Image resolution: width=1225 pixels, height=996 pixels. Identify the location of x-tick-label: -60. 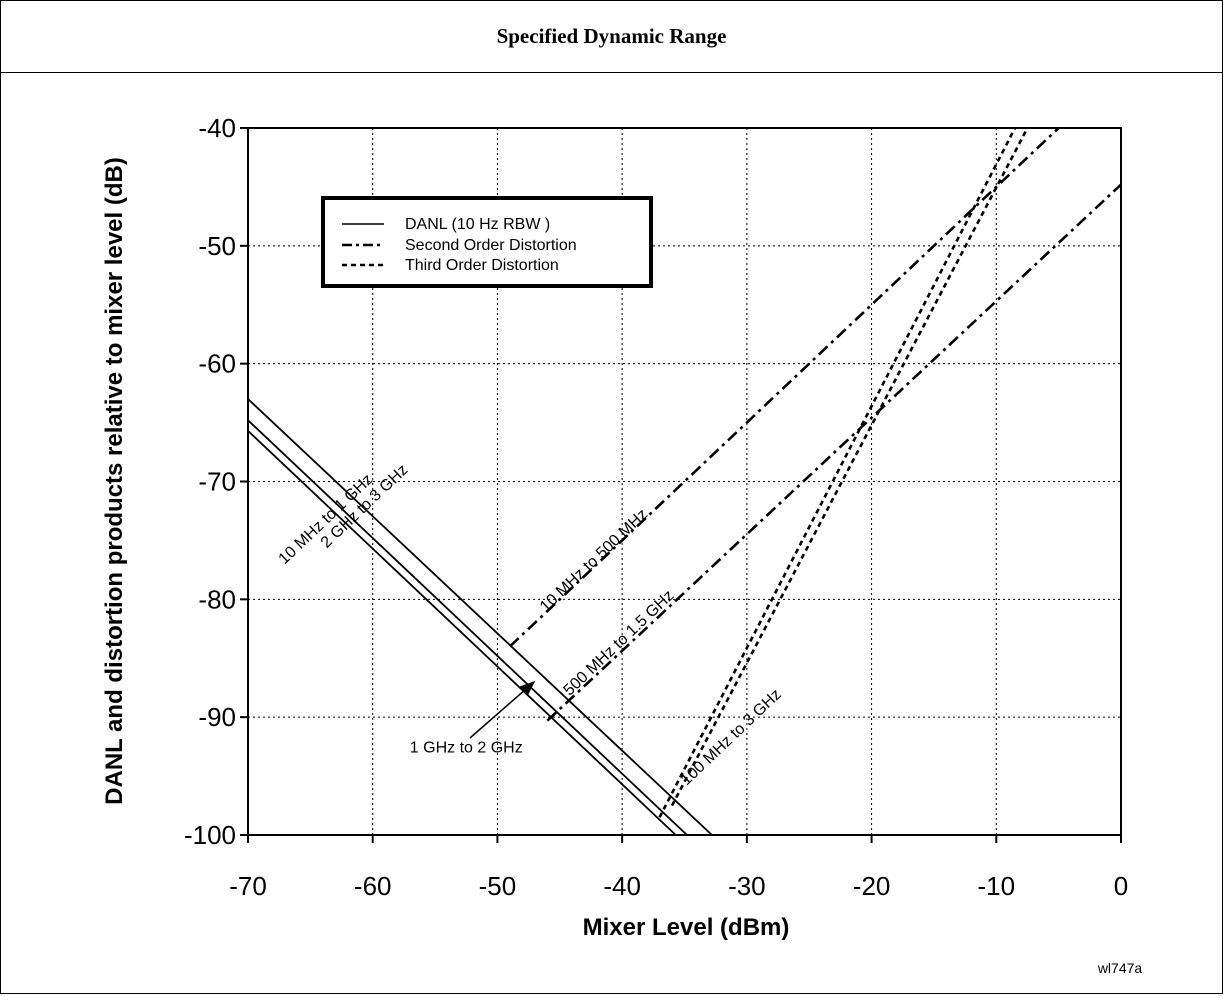
(373, 886).